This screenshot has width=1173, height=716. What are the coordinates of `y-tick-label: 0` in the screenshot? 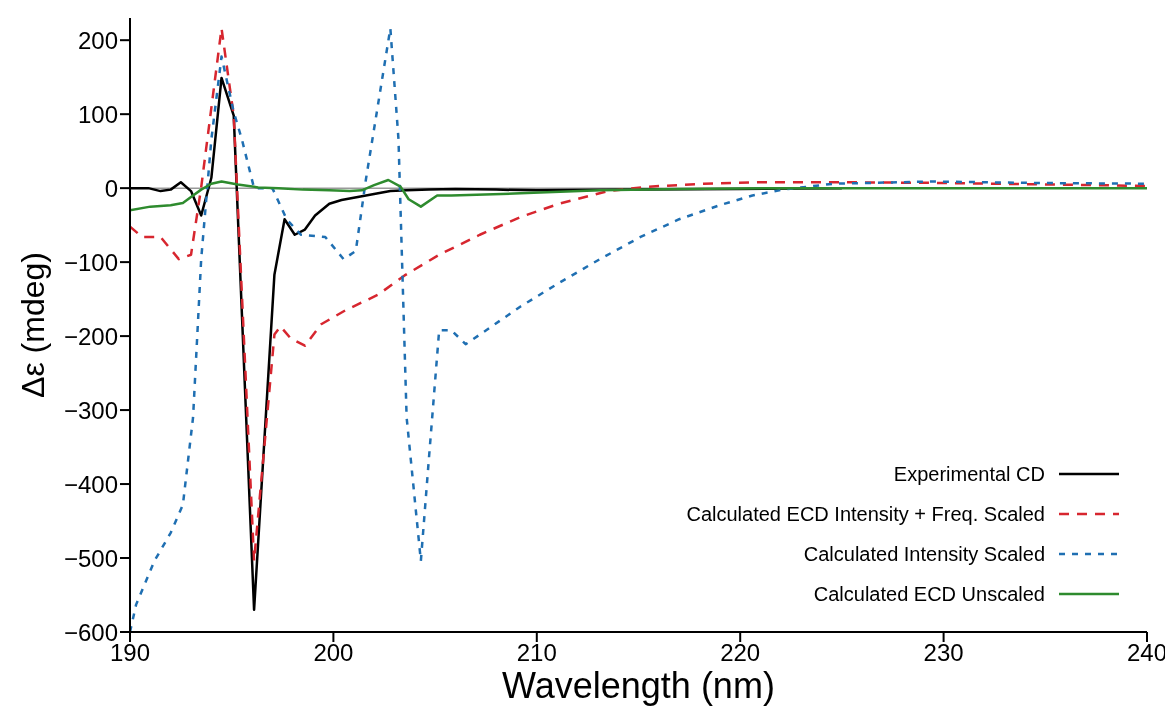 It's located at (111, 188).